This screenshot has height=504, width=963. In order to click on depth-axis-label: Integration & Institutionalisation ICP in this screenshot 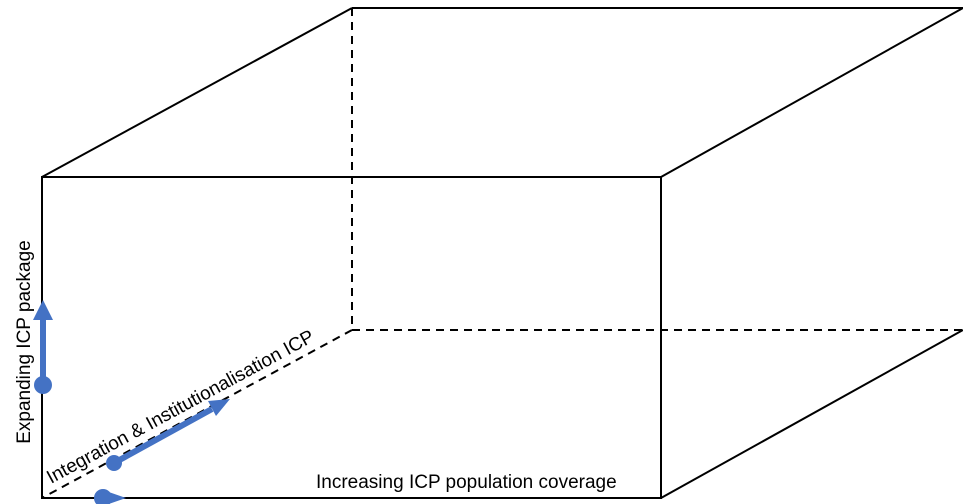, I will do `click(180, 407)`.